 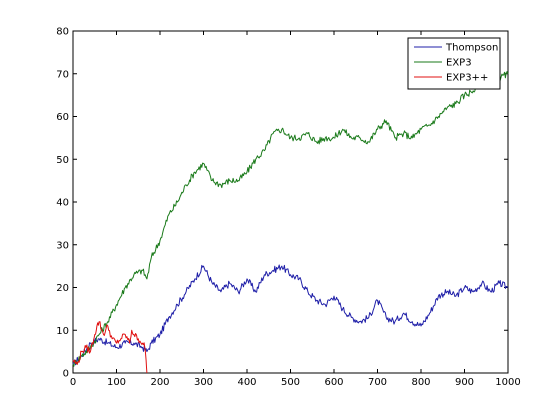 What do you see at coordinates (66, 374) in the screenshot?
I see `y-tick-label: 0` at bounding box center [66, 374].